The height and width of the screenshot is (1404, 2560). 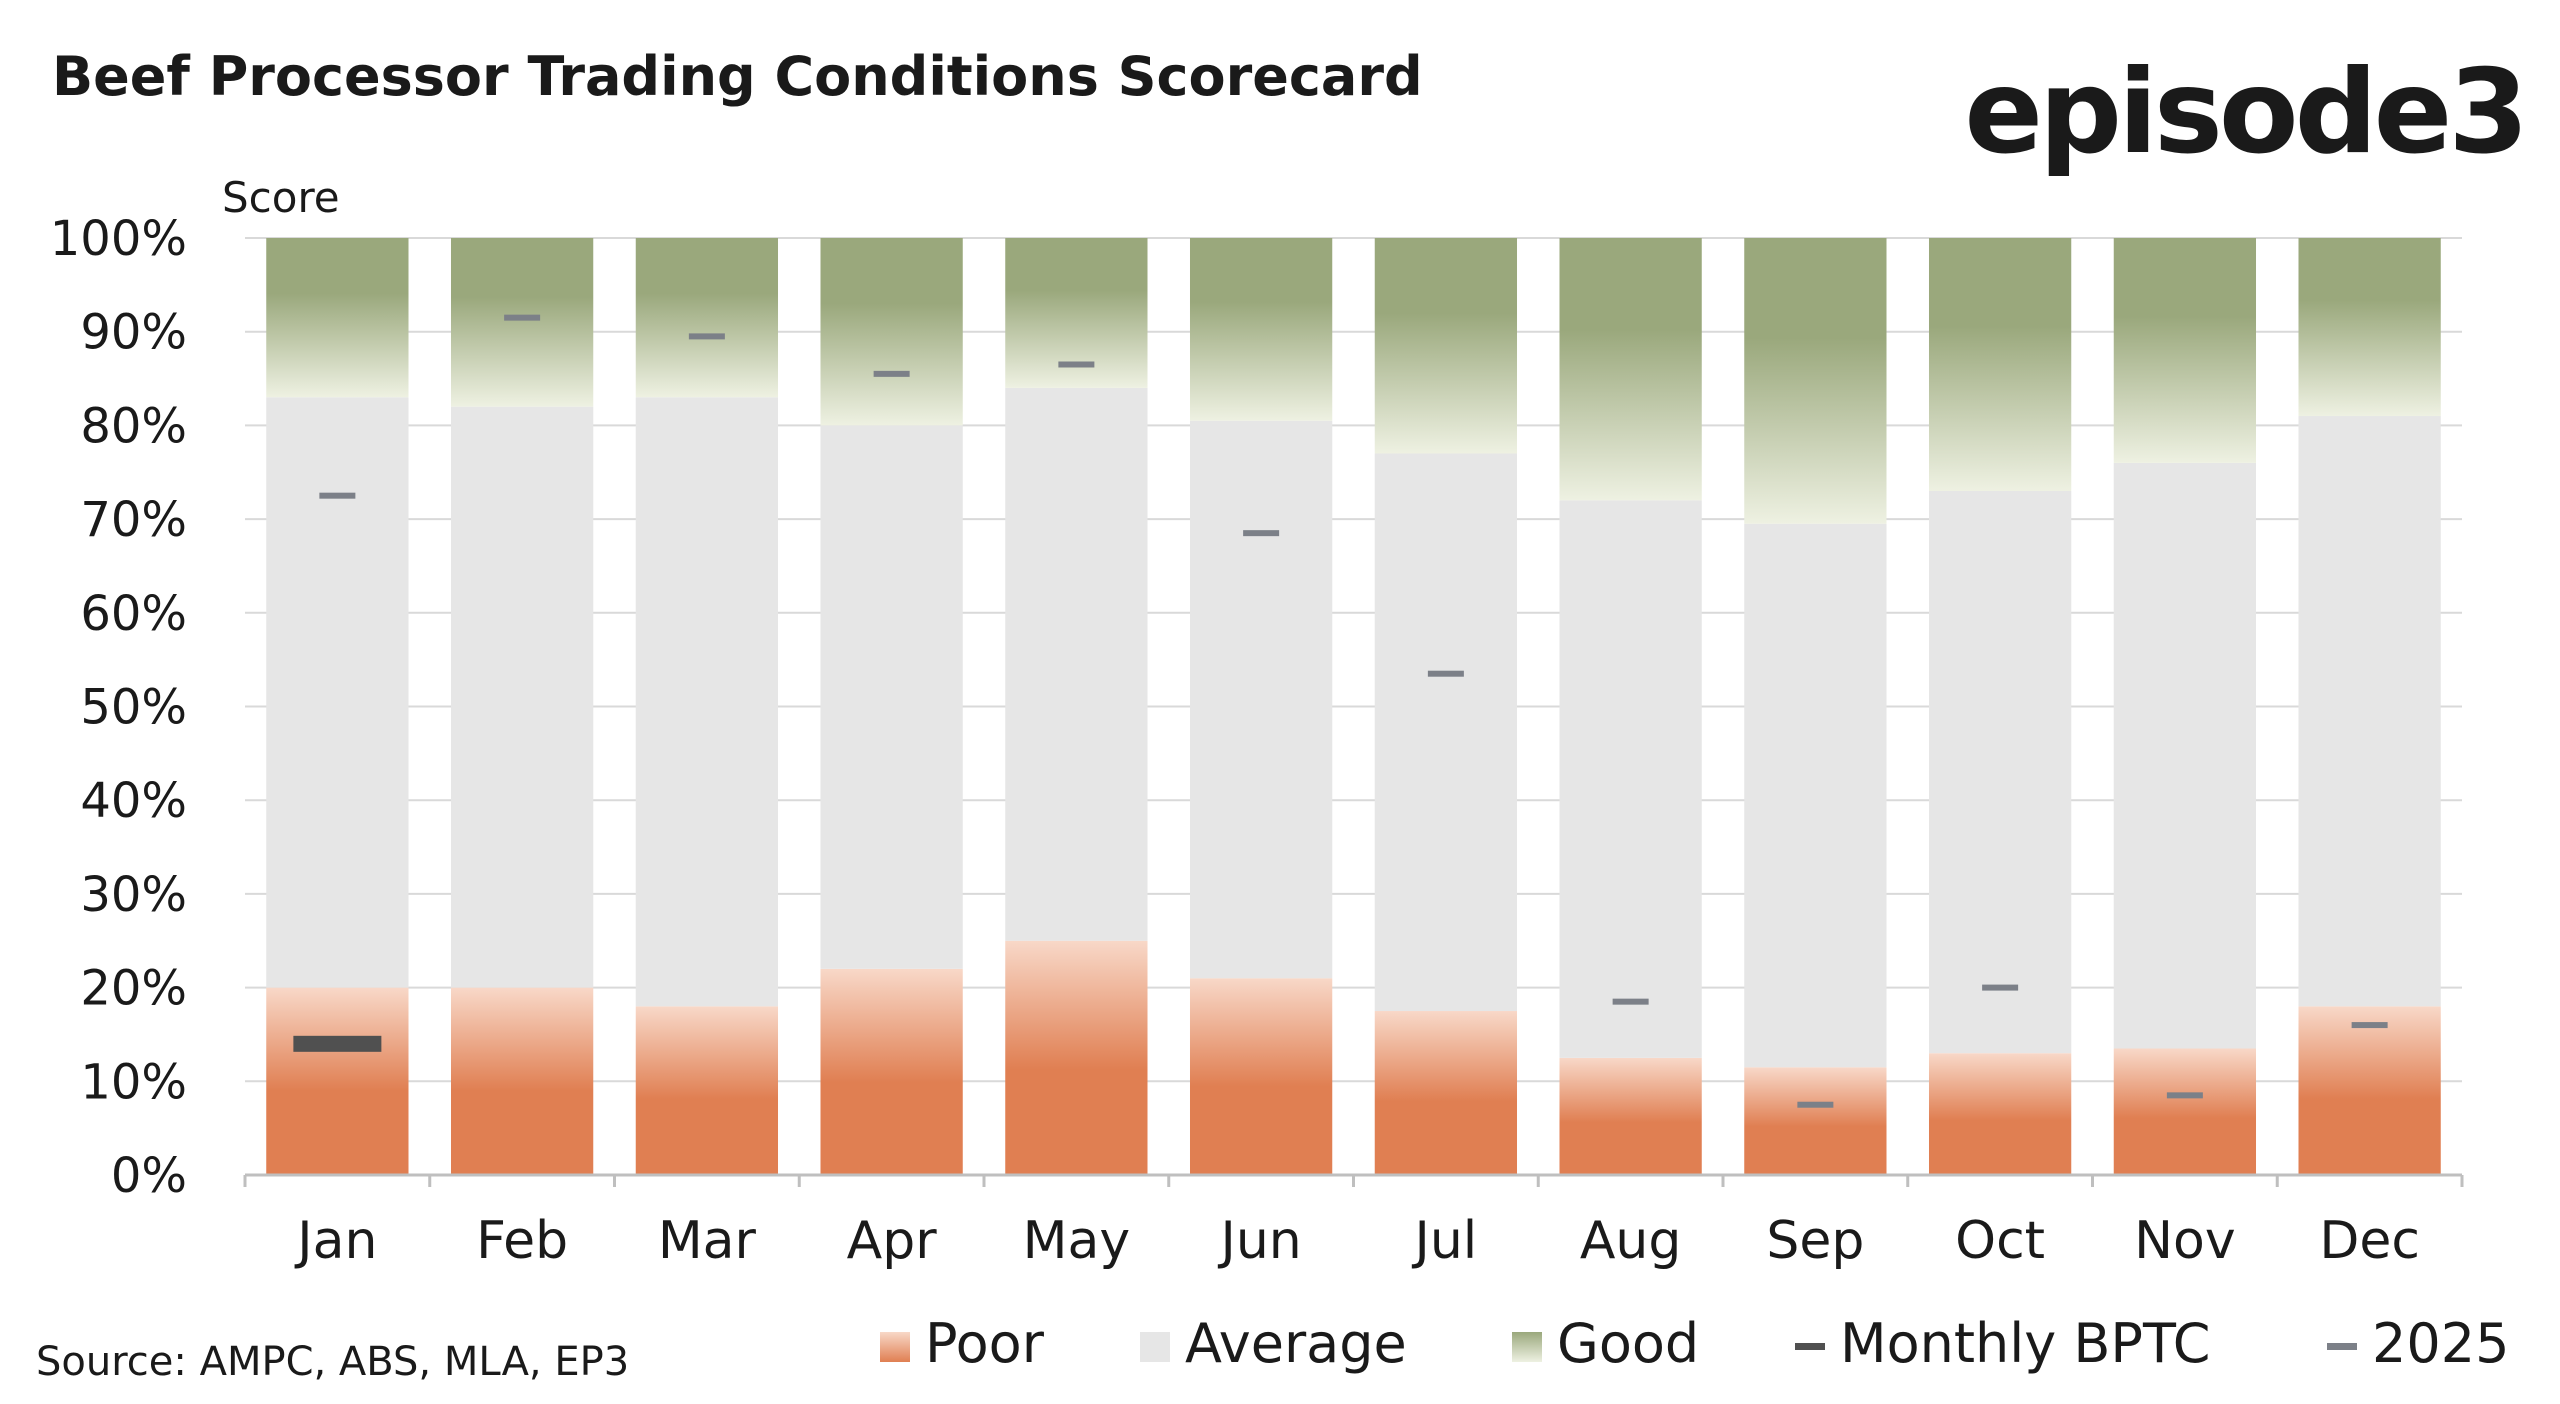 I want to click on legend-swatch-poor, so click(x=895, y=1347).